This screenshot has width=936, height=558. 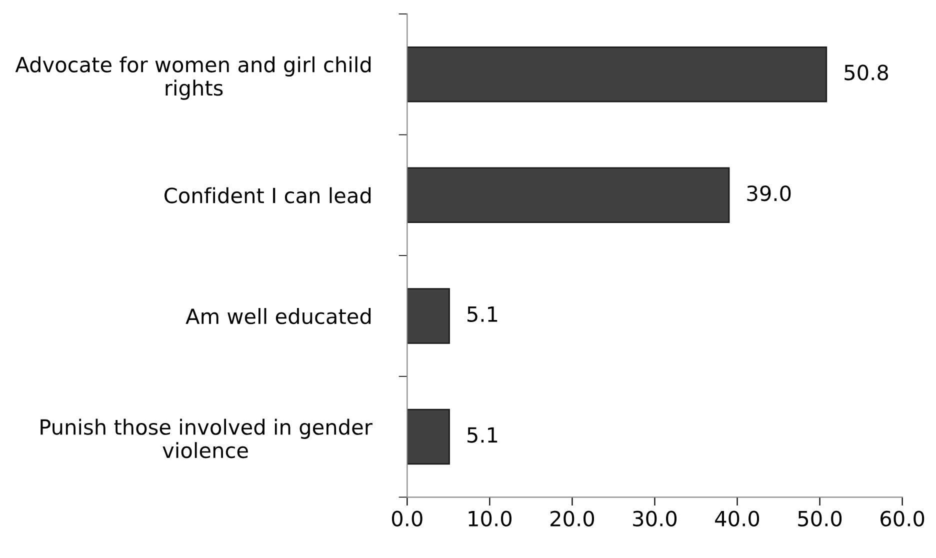 I want to click on data-label: 50.8, so click(x=866, y=72).